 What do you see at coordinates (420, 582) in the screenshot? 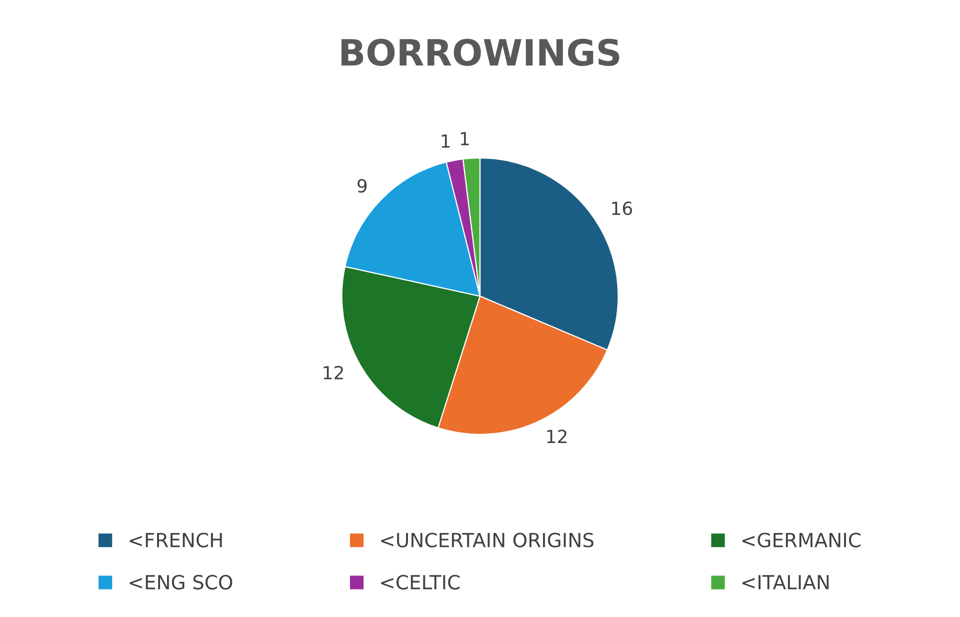
I see `legend-label: <CELTIC` at bounding box center [420, 582].